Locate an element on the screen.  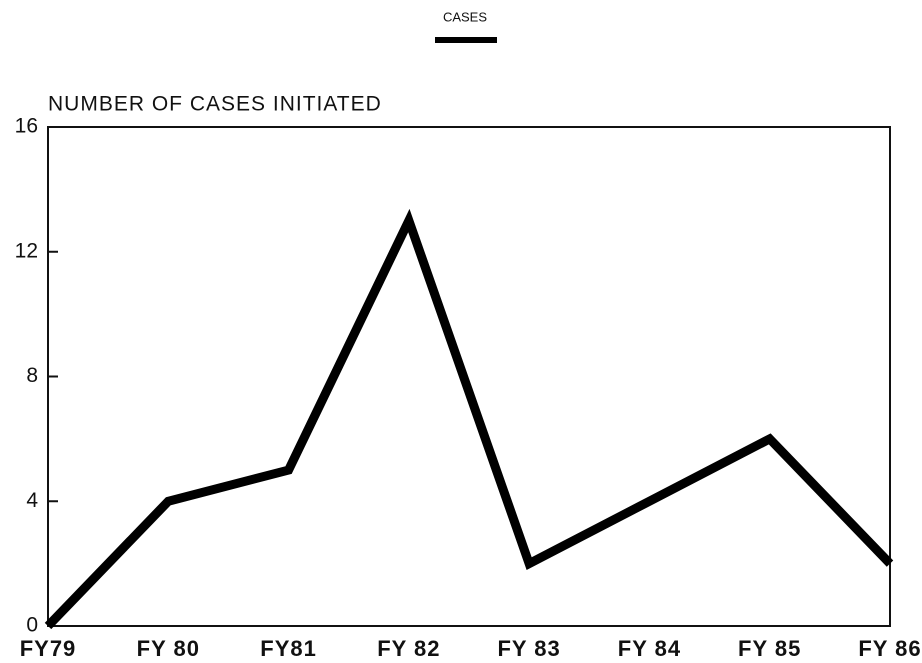
x-tick-label: FY 80 is located at coordinates (168, 648).